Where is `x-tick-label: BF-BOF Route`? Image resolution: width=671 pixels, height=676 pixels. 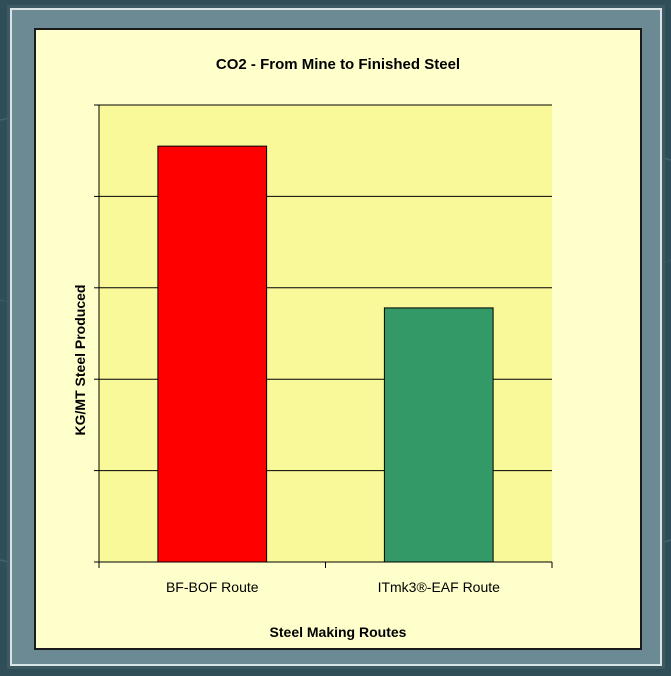 x-tick-label: BF-BOF Route is located at coordinates (212, 587).